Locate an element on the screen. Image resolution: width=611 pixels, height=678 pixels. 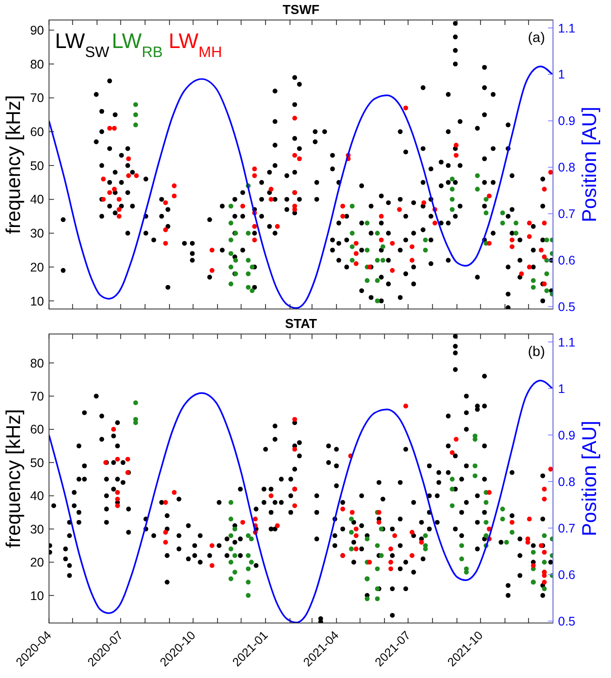
series-label: LW$_{SW}$ is located at coordinates (82, 45).